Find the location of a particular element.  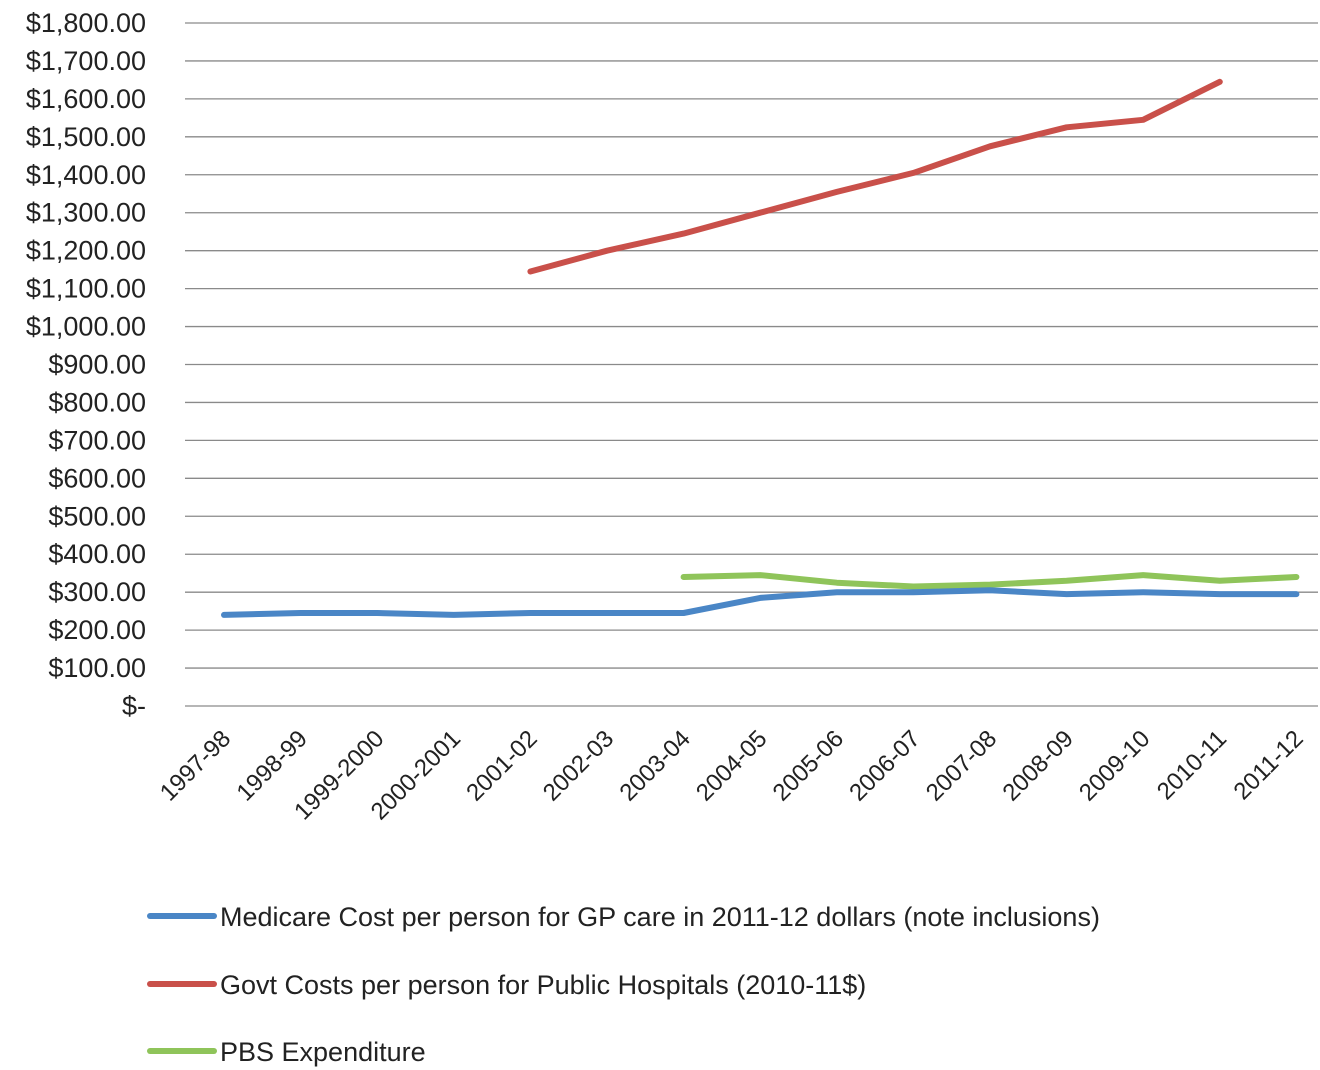

y-tick-label: $1,400.00 is located at coordinates (86, 175).